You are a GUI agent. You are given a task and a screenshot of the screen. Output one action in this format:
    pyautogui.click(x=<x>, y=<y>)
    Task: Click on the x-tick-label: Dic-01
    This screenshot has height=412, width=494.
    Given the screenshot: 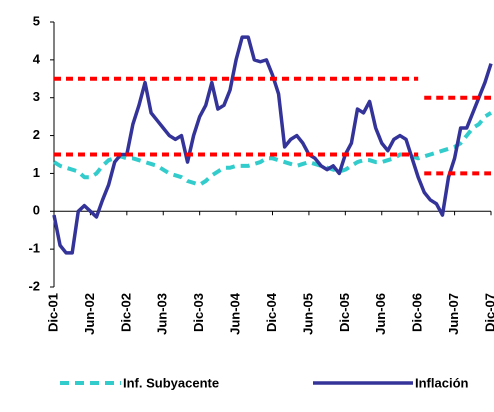 What is the action you would take?
    pyautogui.click(x=52, y=312)
    